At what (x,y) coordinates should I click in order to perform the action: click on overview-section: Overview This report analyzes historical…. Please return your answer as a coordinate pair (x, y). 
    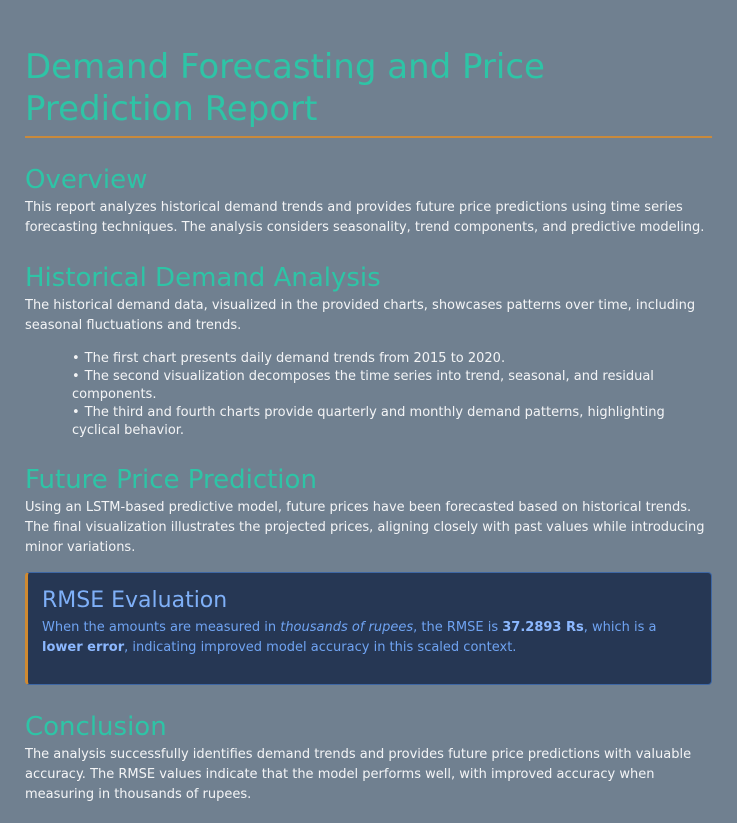
    Looking at the image, I should click on (368, 201).